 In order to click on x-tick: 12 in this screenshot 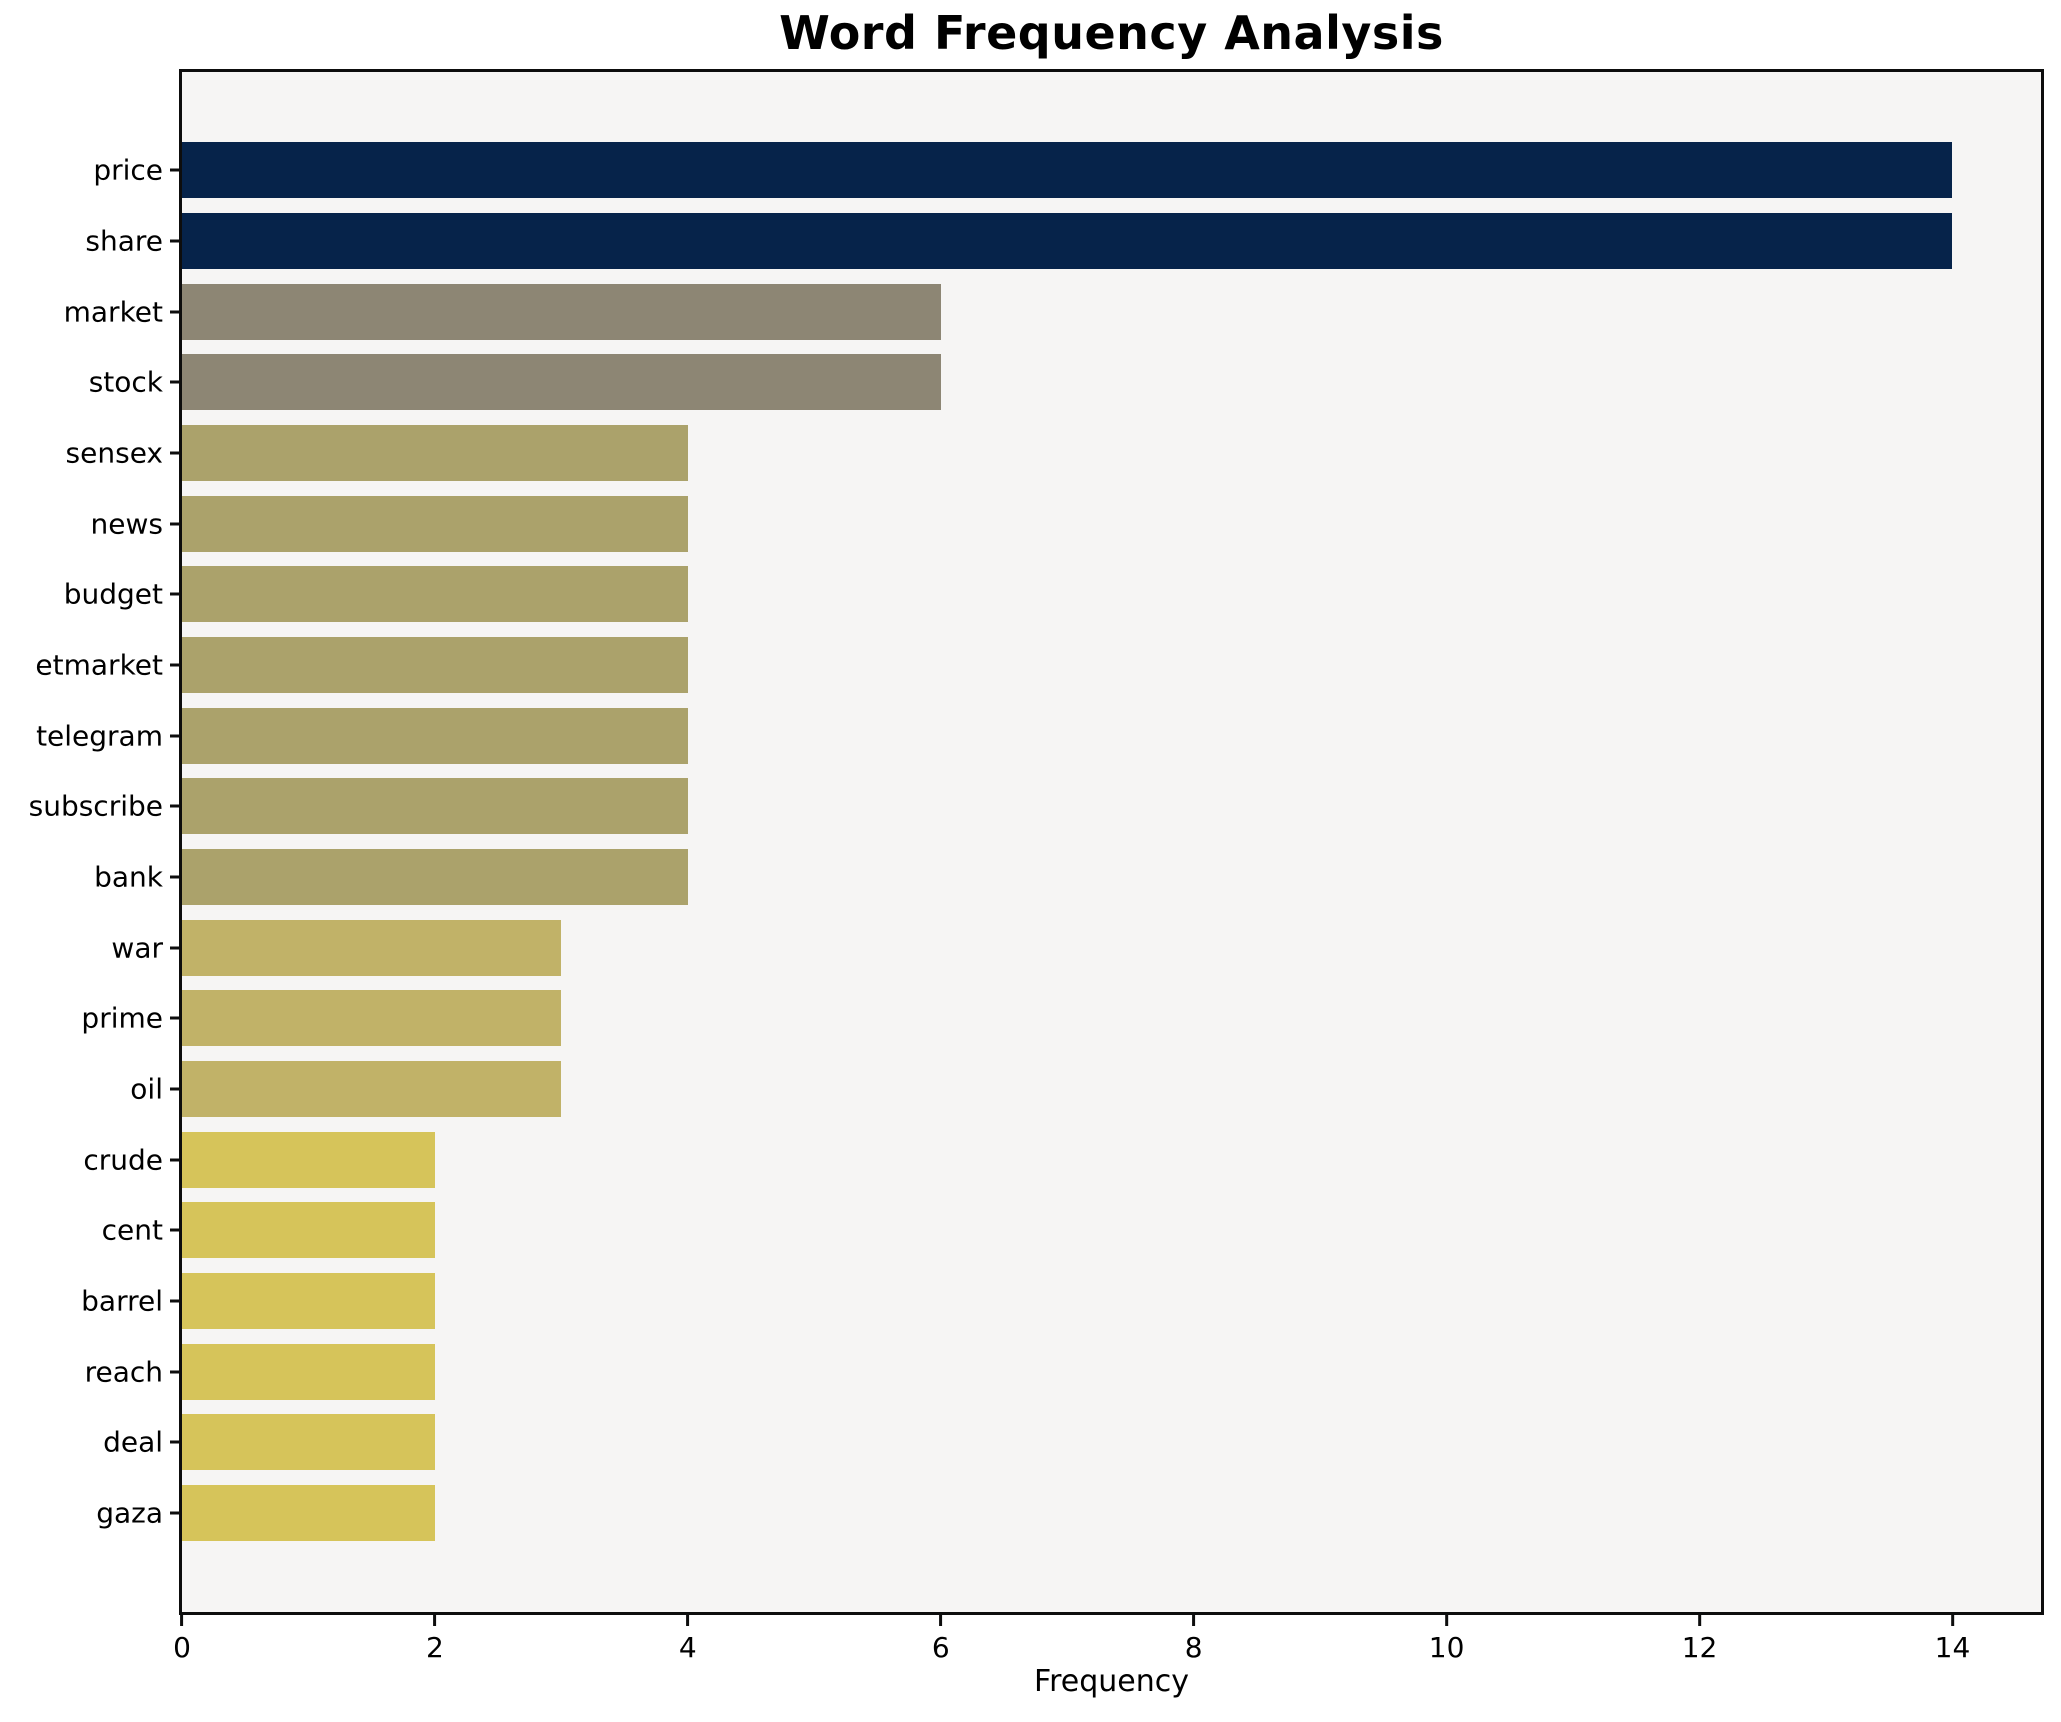, I will do `click(1699, 1639)`.